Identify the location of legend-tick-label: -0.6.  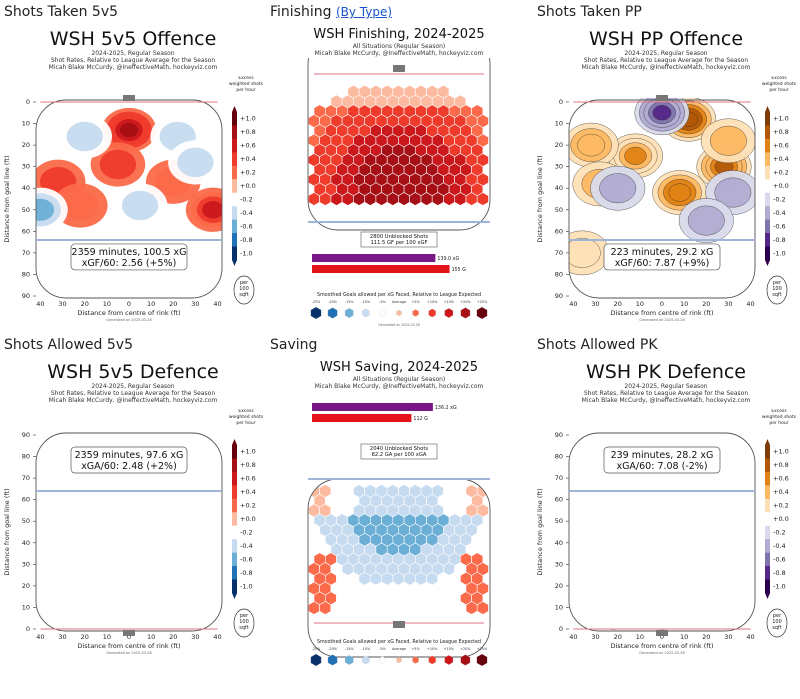
(779, 559).